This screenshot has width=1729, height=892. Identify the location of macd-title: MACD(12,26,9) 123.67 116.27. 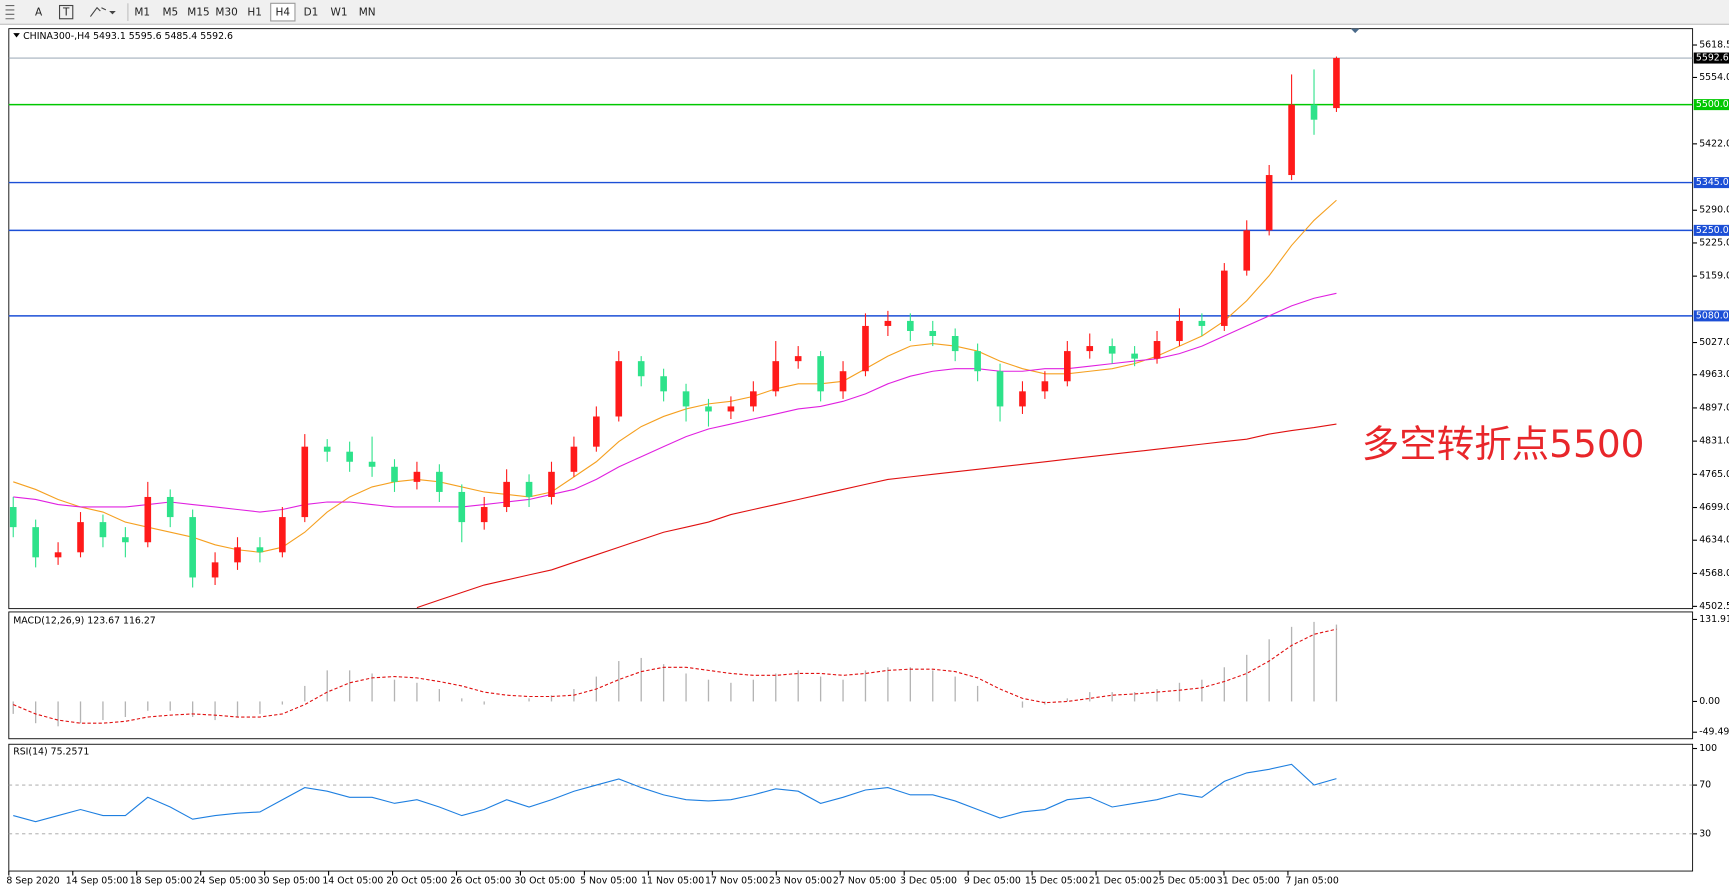
(84, 620).